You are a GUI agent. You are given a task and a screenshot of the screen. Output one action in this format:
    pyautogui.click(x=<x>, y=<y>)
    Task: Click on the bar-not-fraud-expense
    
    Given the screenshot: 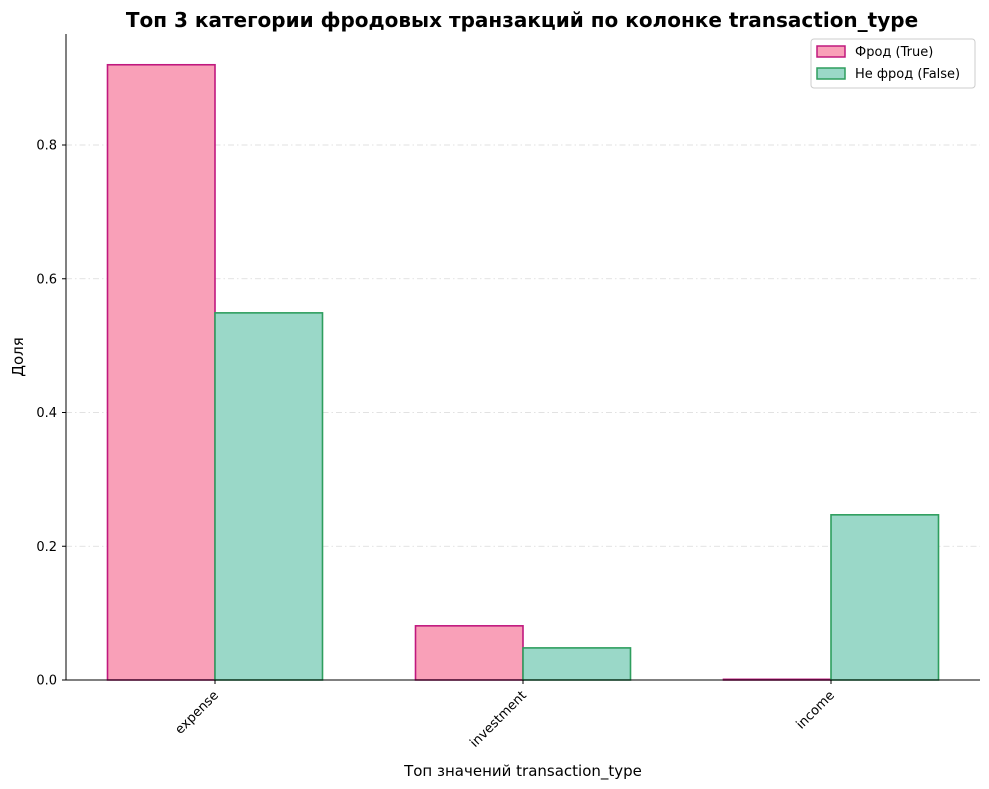 What is the action you would take?
    pyautogui.click(x=269, y=496)
    